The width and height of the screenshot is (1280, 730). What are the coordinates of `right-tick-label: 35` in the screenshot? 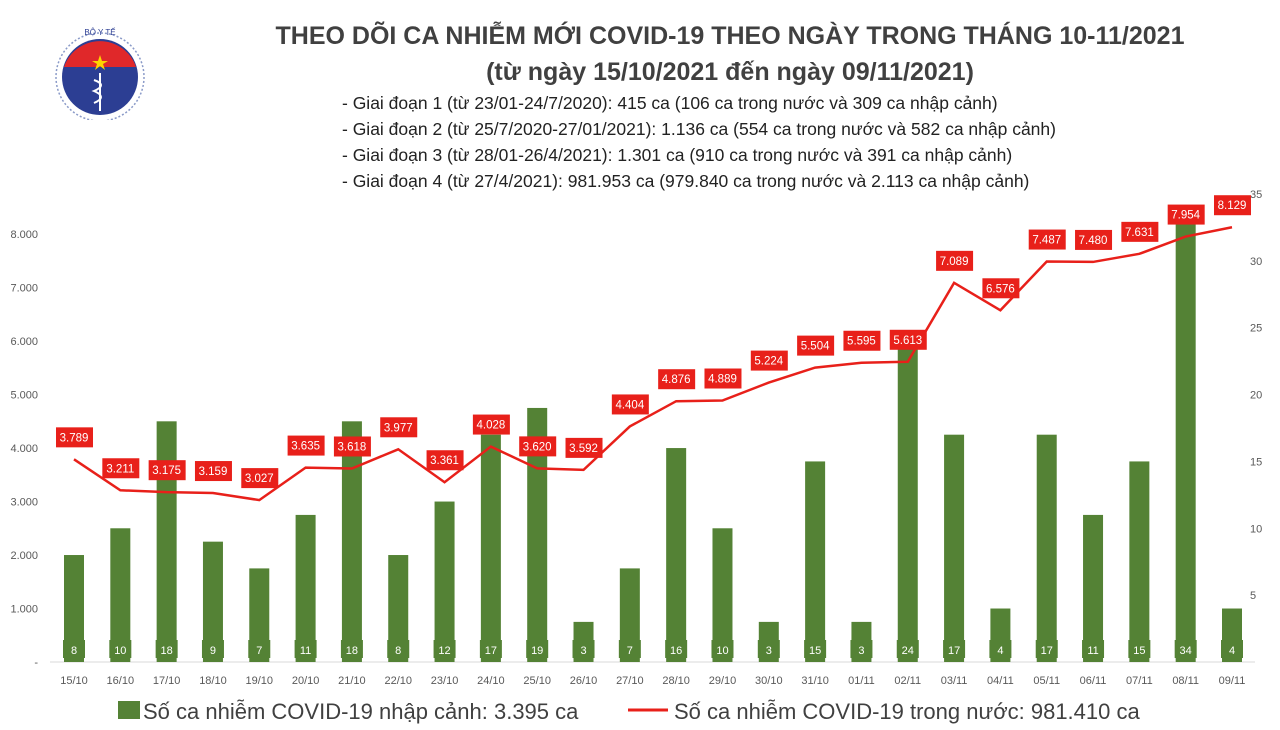 It's located at (1256, 195).